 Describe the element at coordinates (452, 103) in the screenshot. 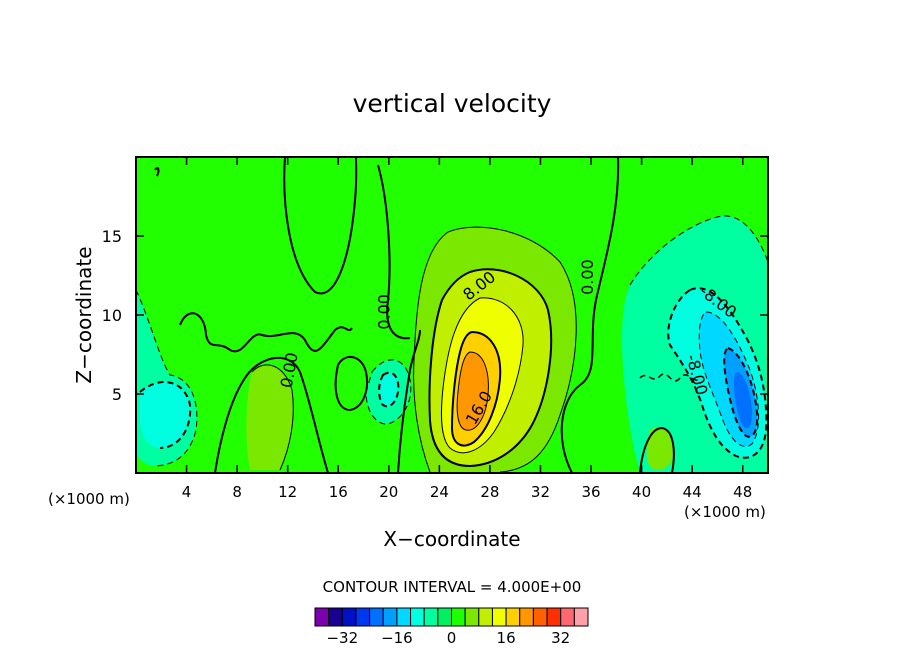

I see `chart-title: vertical velocity` at that location.